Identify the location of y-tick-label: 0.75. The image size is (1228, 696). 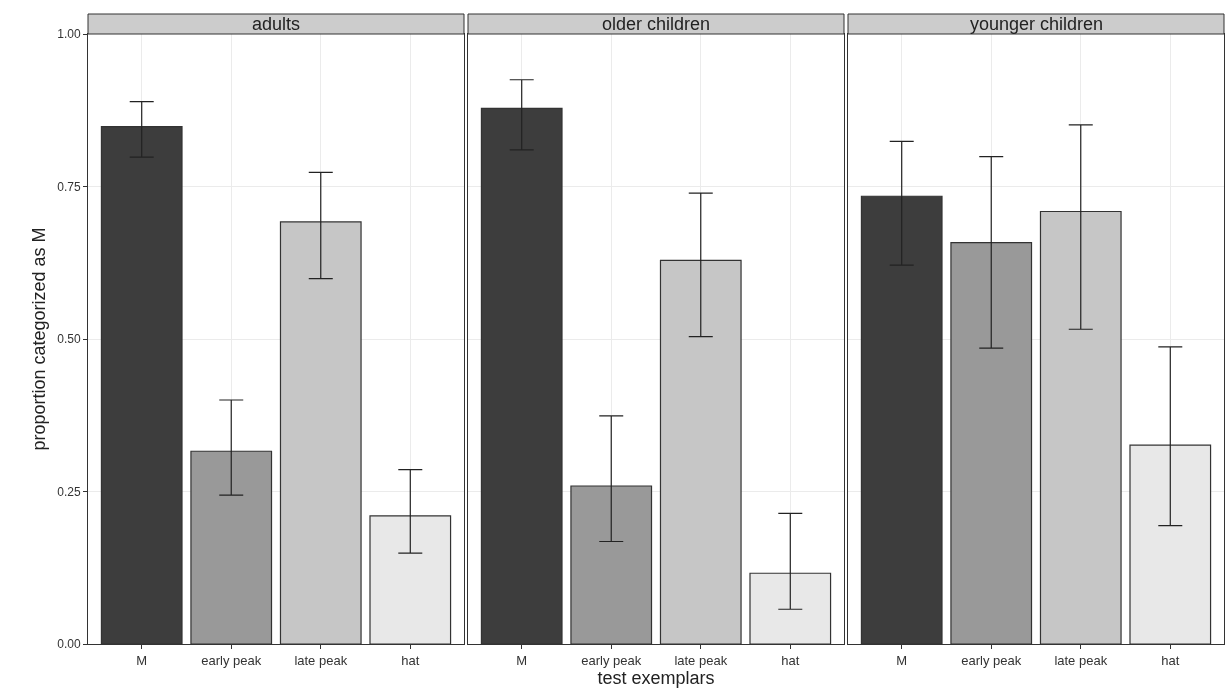
(69, 186).